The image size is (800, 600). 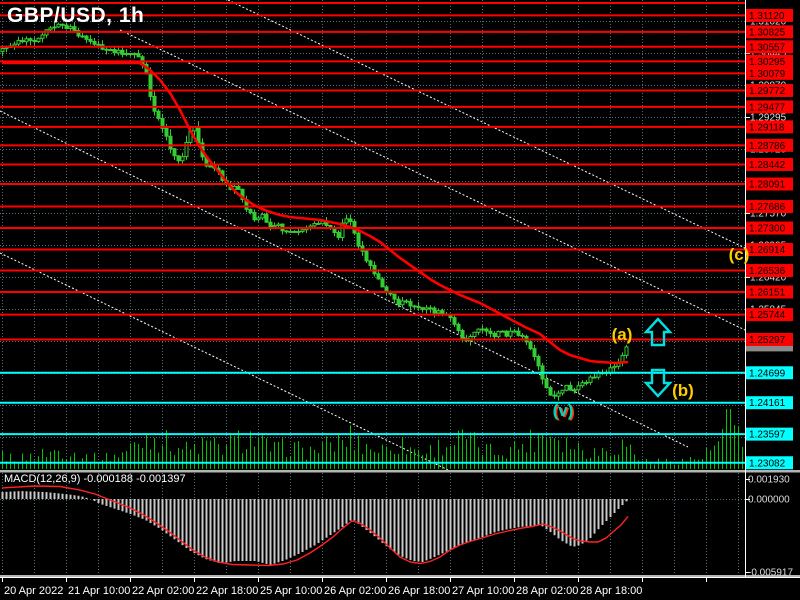 What do you see at coordinates (767, 165) in the screenshot?
I see `price-level-tag-text: 1.28442` at bounding box center [767, 165].